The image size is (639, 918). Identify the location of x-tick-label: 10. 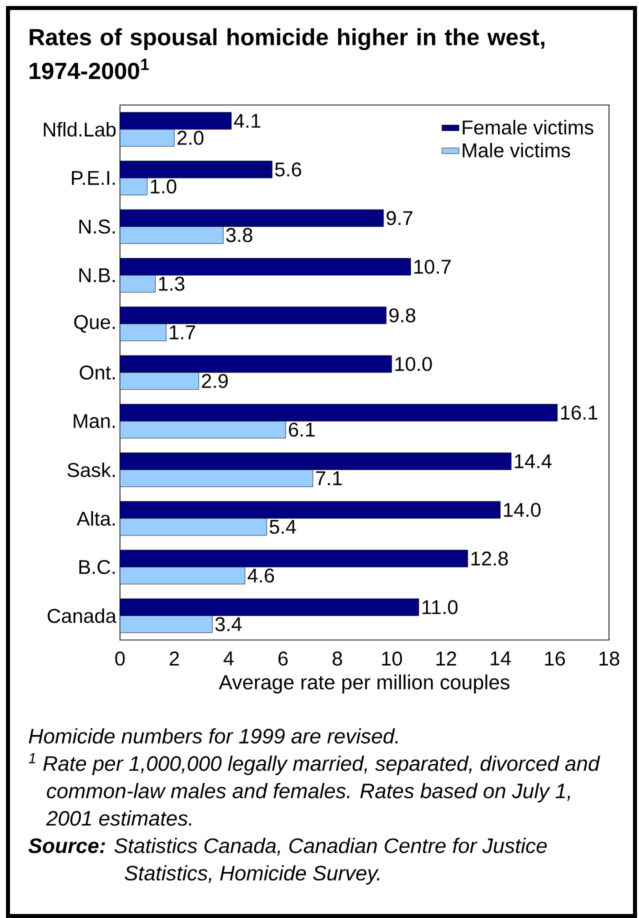
(392, 659).